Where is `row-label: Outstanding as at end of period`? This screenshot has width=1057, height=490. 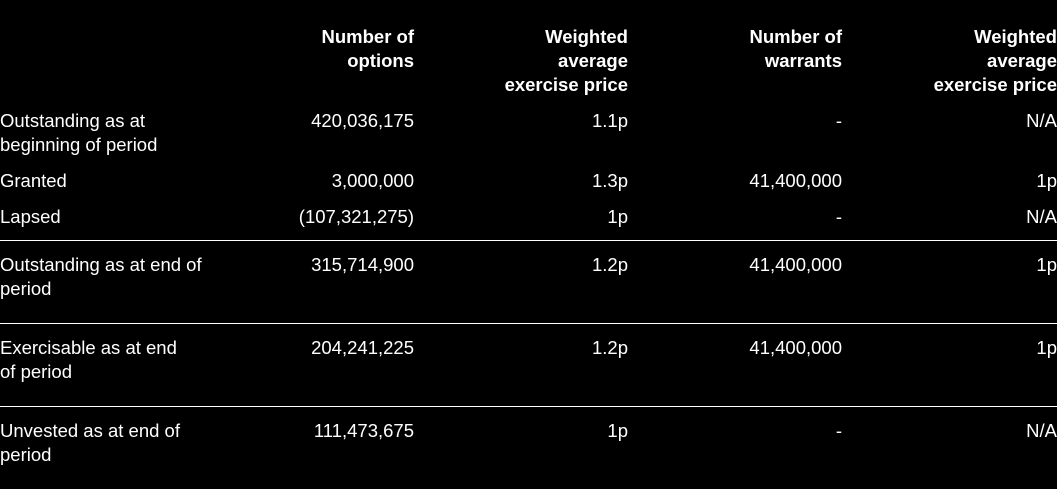 row-label: Outstanding as at end of period is located at coordinates (107, 282).